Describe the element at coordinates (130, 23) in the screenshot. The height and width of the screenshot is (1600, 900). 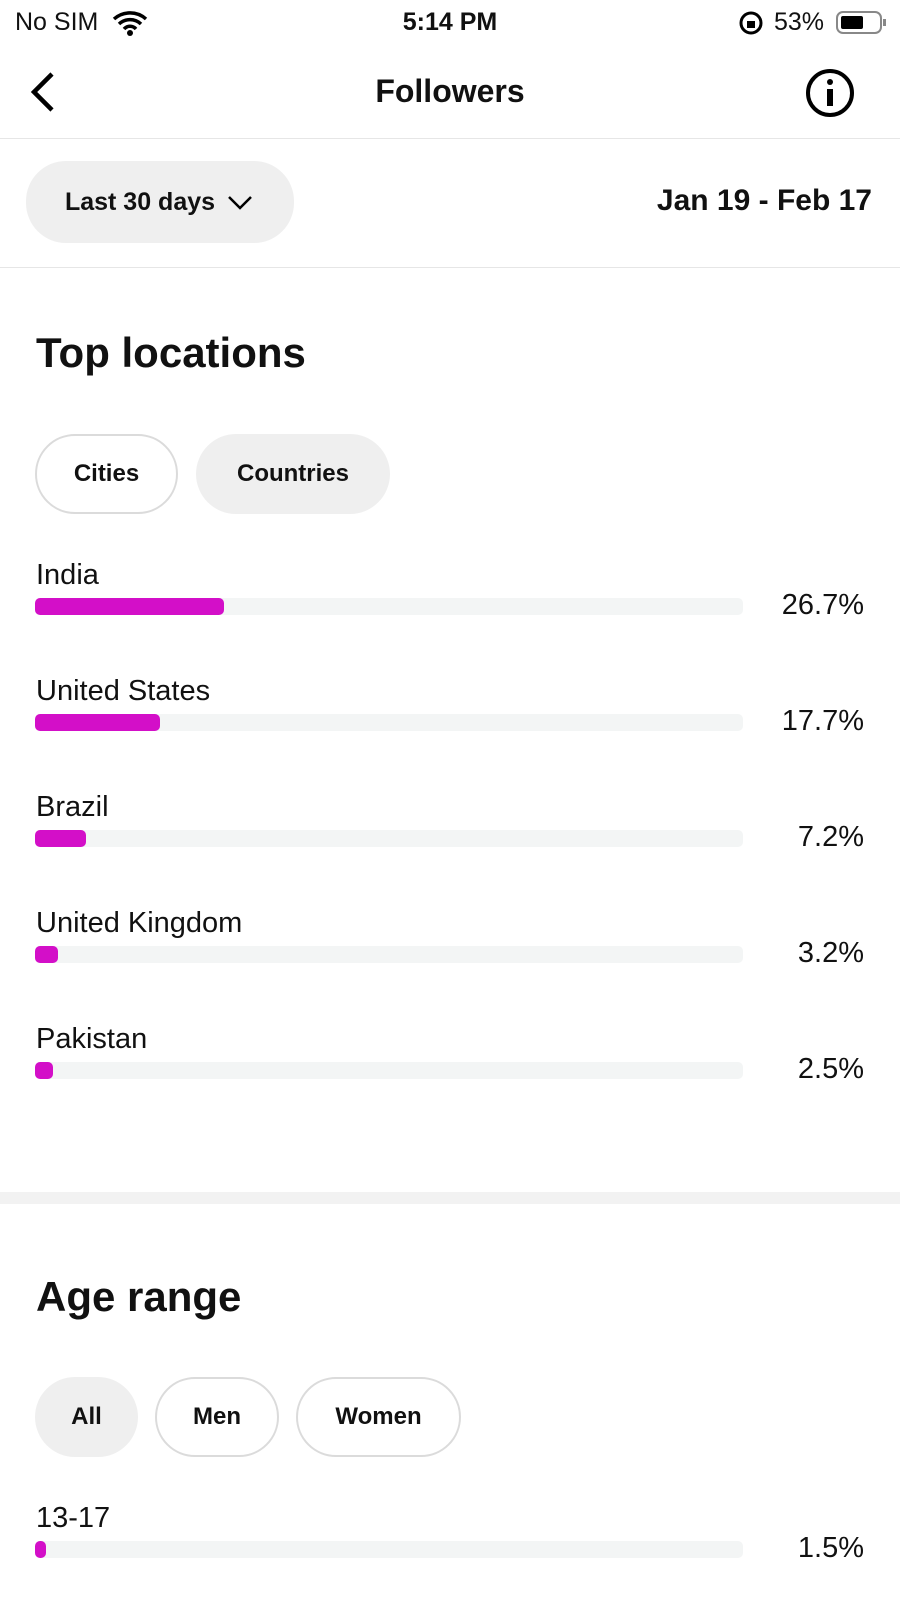
I see `wifi-icon` at that location.